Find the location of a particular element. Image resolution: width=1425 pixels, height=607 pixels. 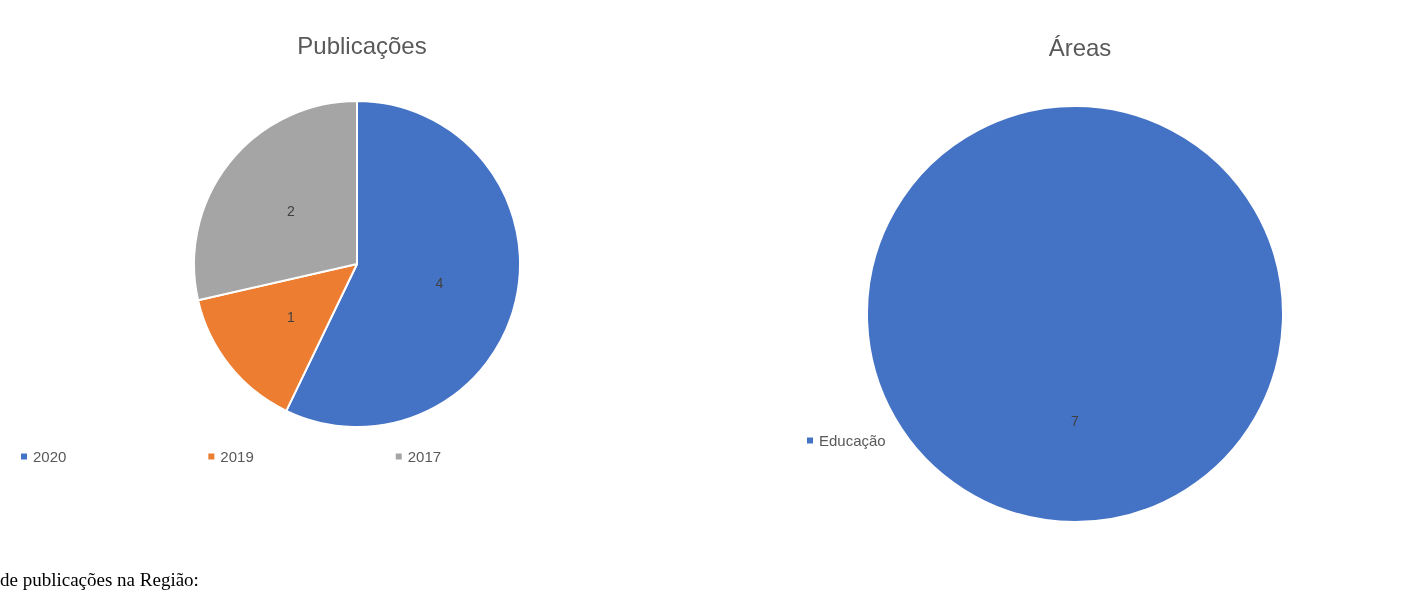

legend-label: 2017 is located at coordinates (424, 456).